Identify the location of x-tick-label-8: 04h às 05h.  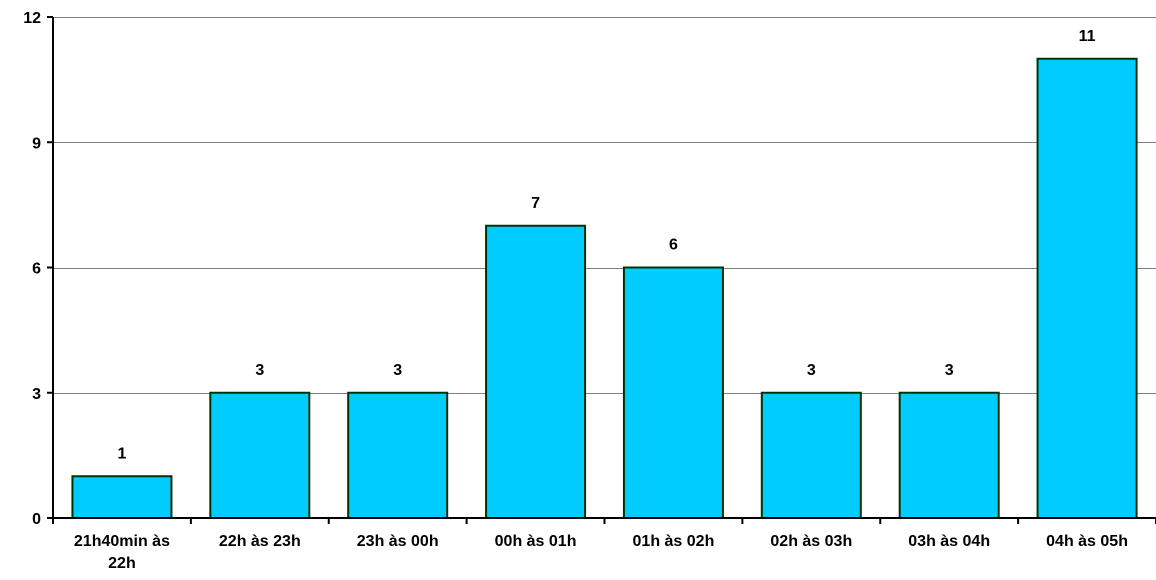
(1087, 541).